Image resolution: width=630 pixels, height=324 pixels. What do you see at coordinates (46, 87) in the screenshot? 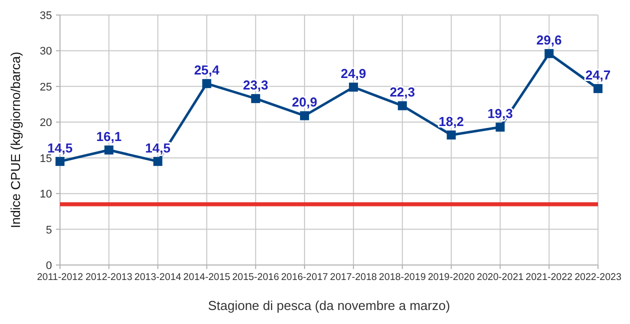
I see `y-tick-label: 25` at bounding box center [46, 87].